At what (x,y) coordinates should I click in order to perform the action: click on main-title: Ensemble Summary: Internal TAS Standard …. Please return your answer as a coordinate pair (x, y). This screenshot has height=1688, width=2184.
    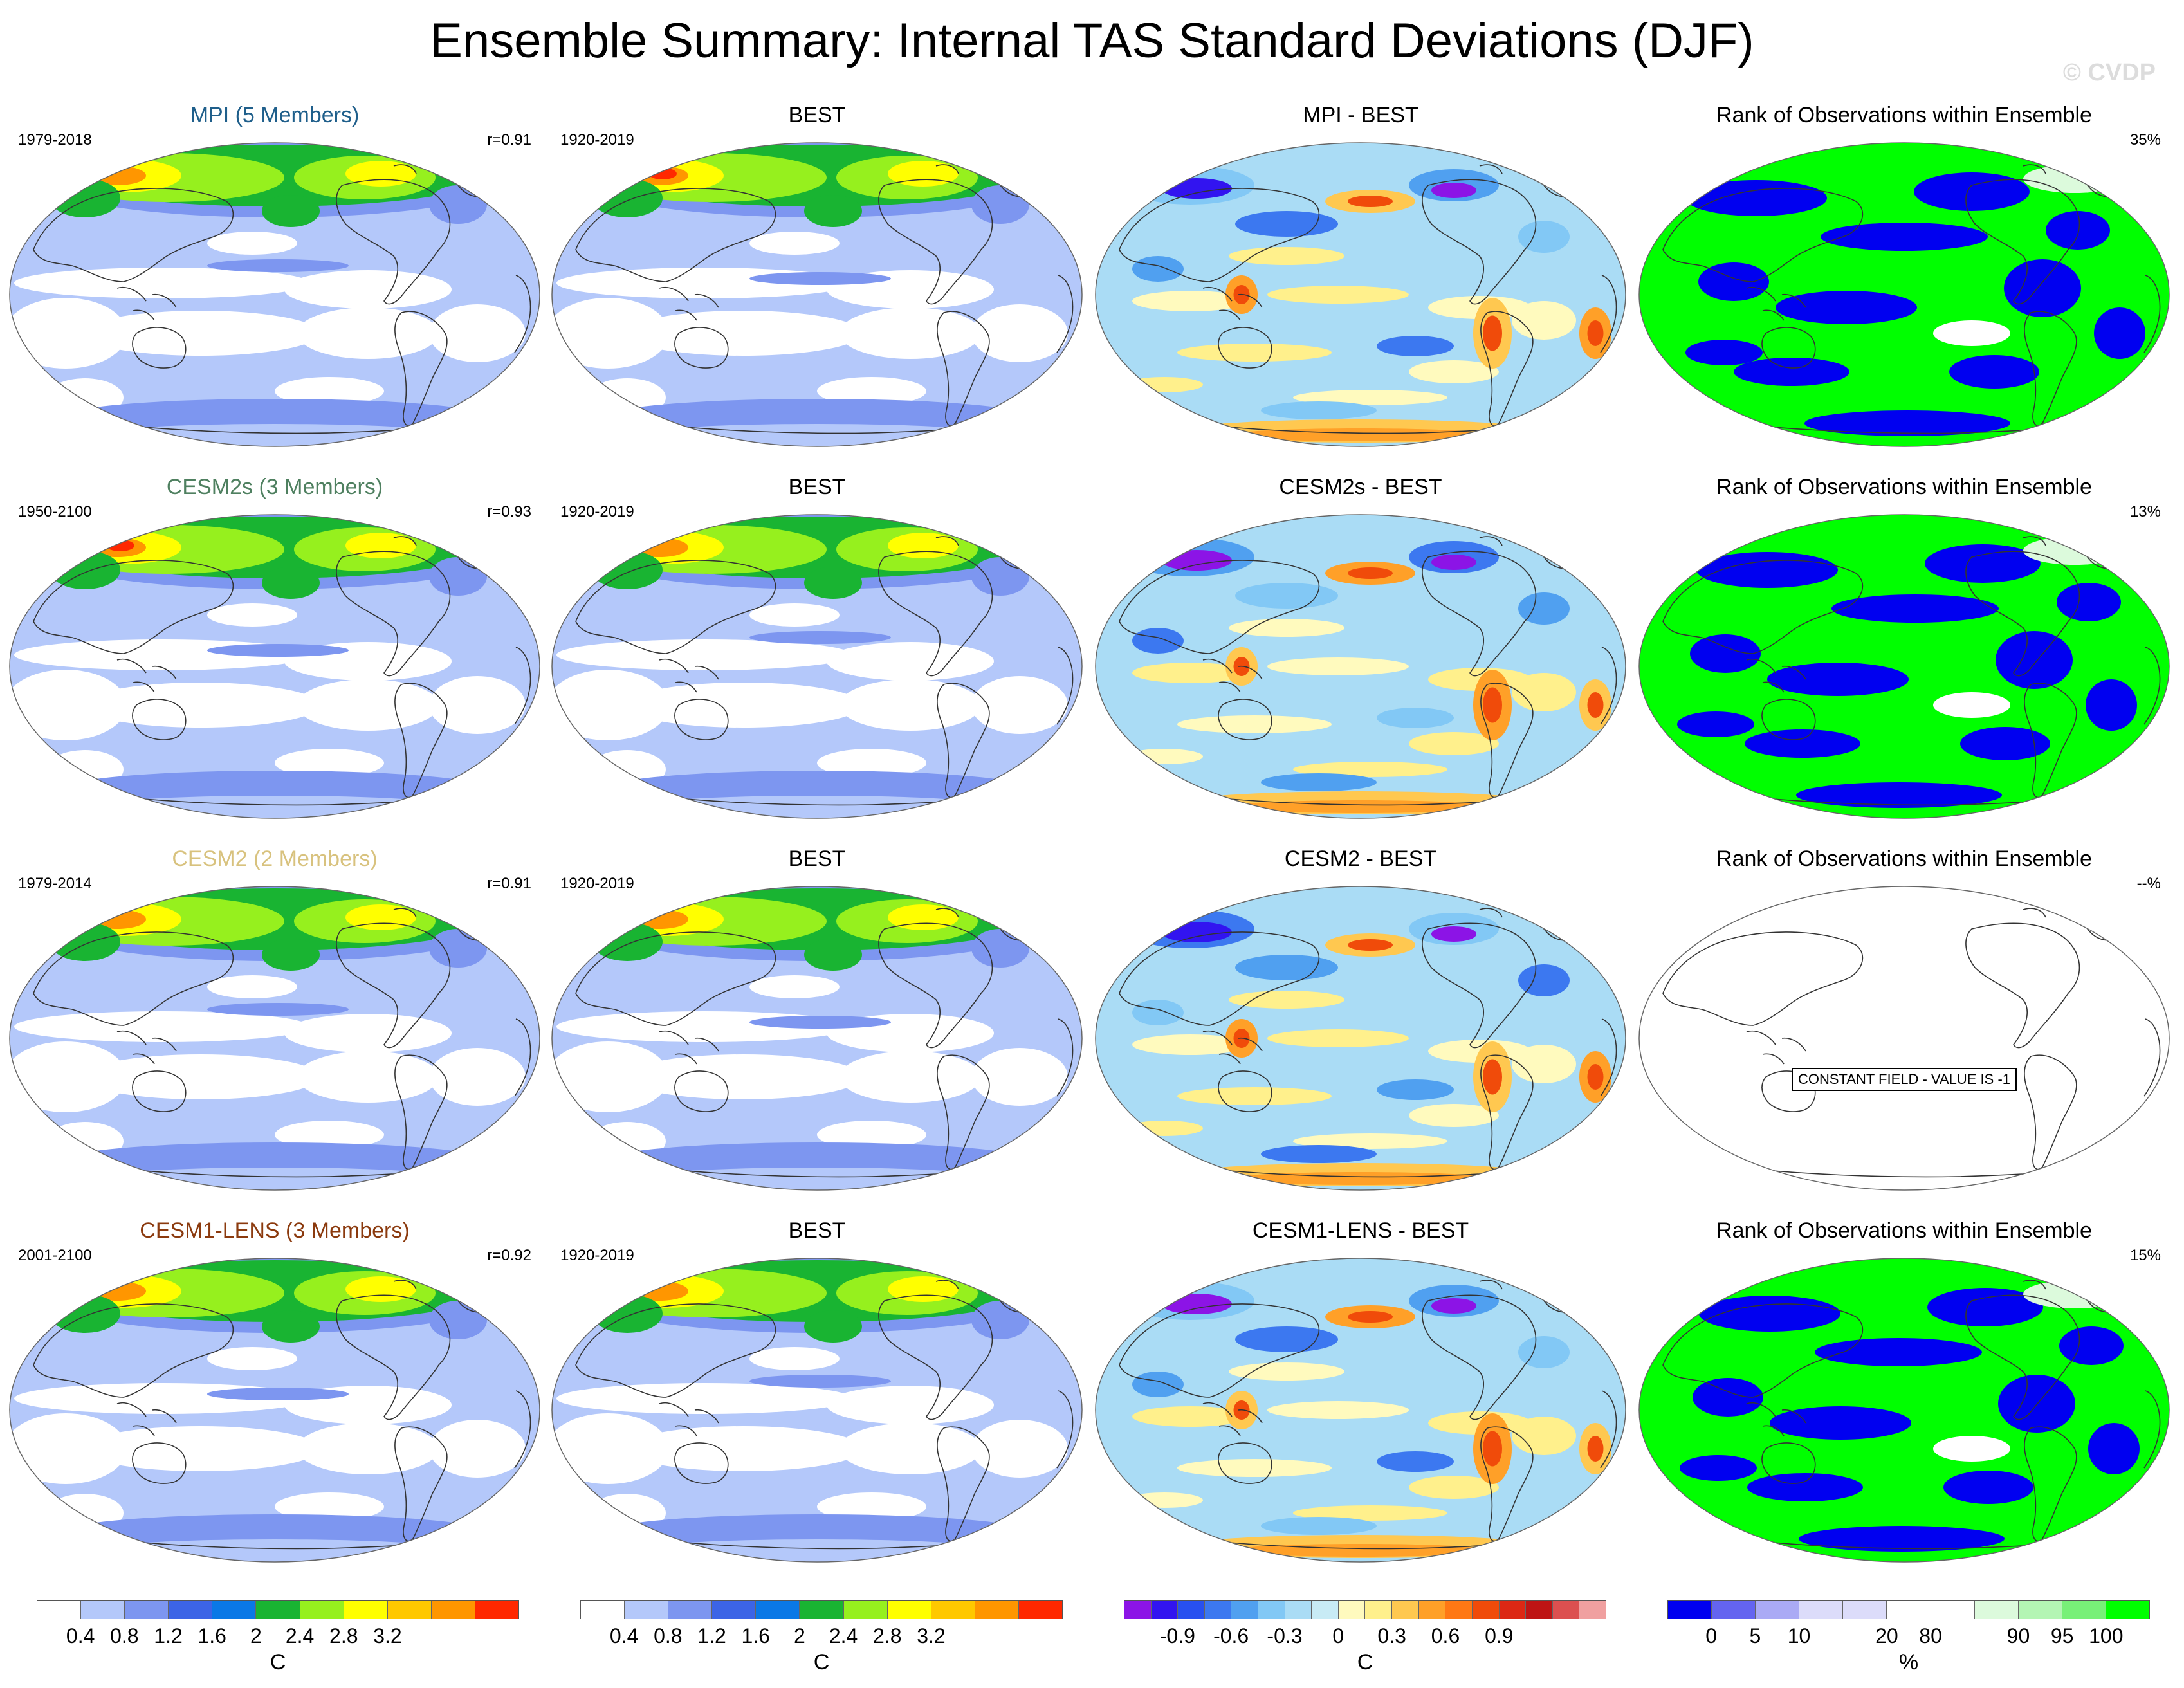
    Looking at the image, I should click on (1092, 41).